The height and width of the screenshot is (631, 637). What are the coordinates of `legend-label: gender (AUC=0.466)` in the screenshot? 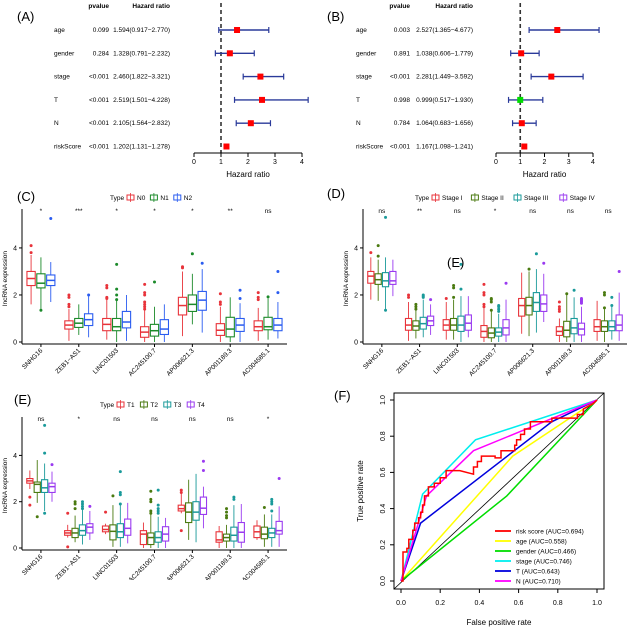 It's located at (546, 552).